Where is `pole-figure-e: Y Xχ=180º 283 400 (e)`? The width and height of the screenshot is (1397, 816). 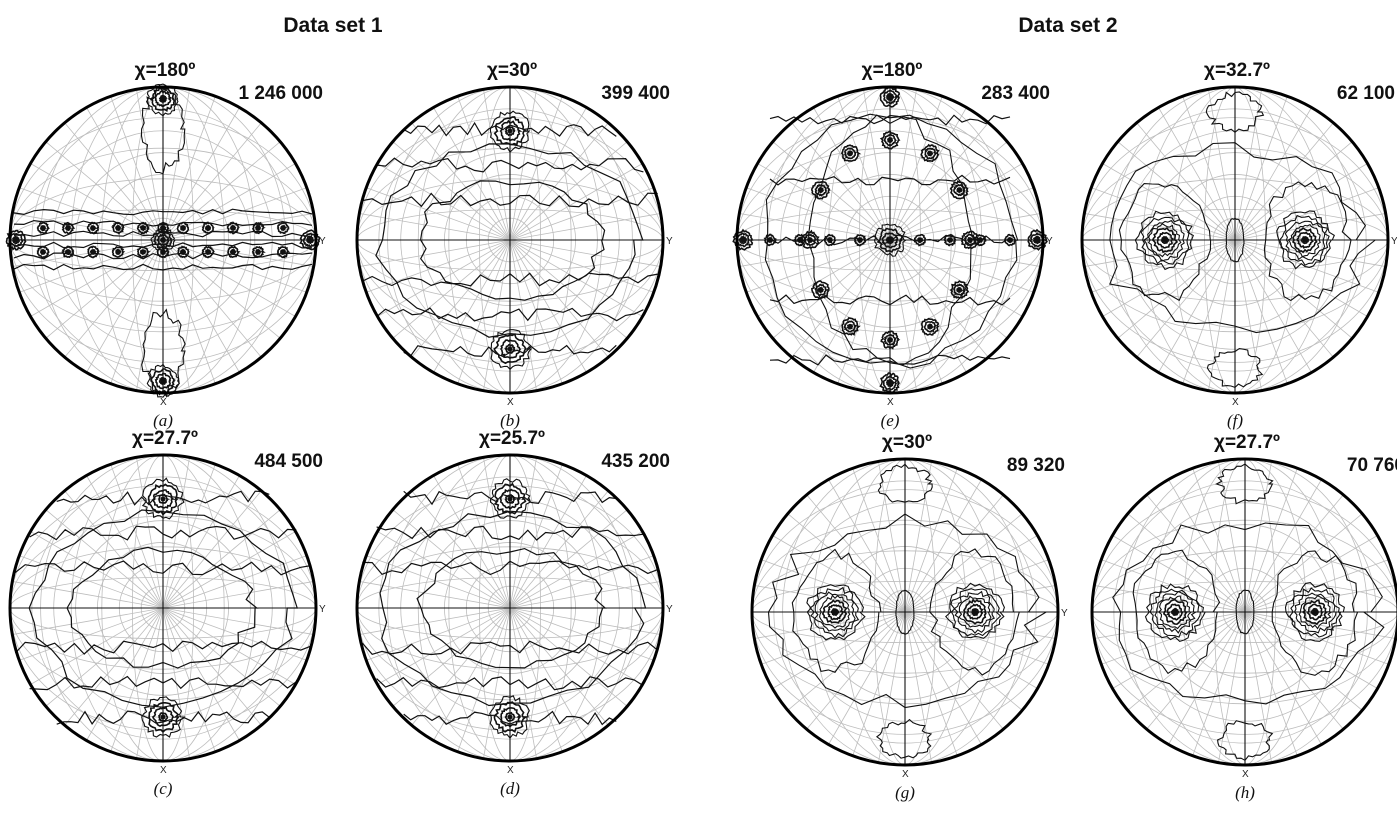 pole-figure-e: Y Xχ=180º 283 400 (e) is located at coordinates (892, 245).